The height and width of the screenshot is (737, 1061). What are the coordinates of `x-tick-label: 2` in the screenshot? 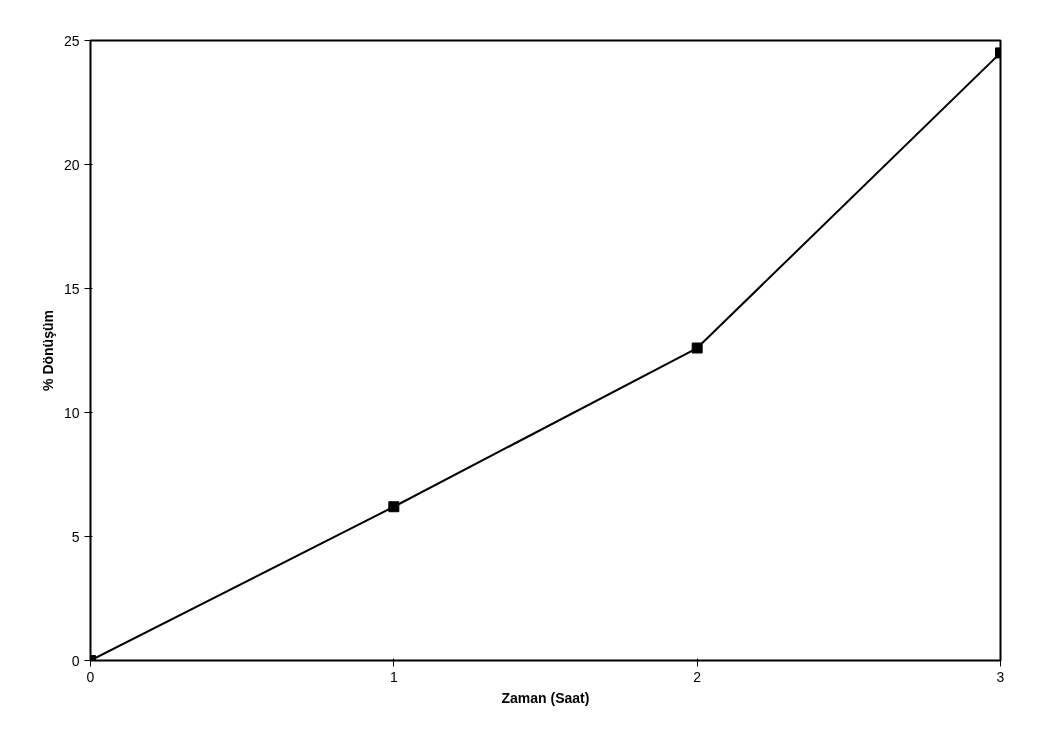 It's located at (697, 676).